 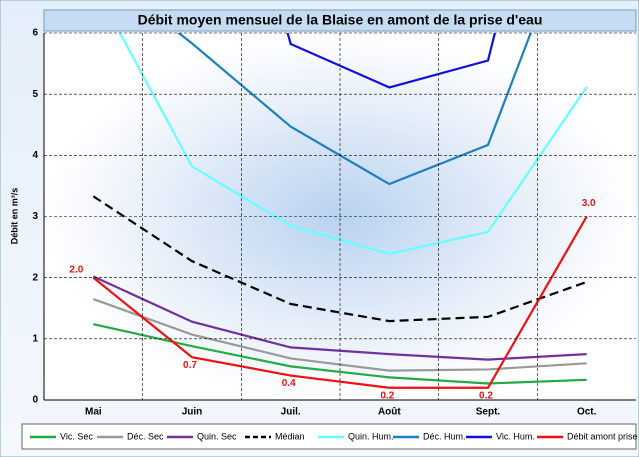 What do you see at coordinates (589, 203) in the screenshot?
I see `data-label: 3.0` at bounding box center [589, 203].